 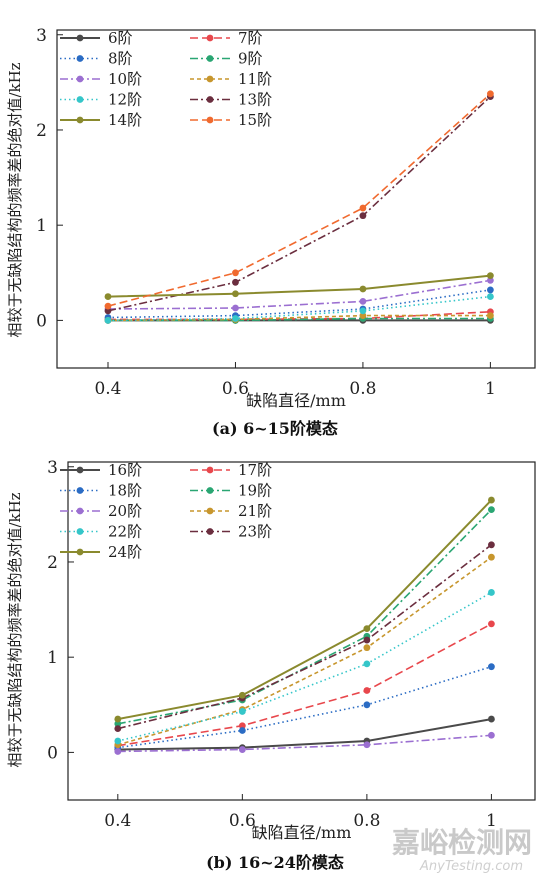 I want to click on legend-label: 12阶, so click(x=125, y=100).